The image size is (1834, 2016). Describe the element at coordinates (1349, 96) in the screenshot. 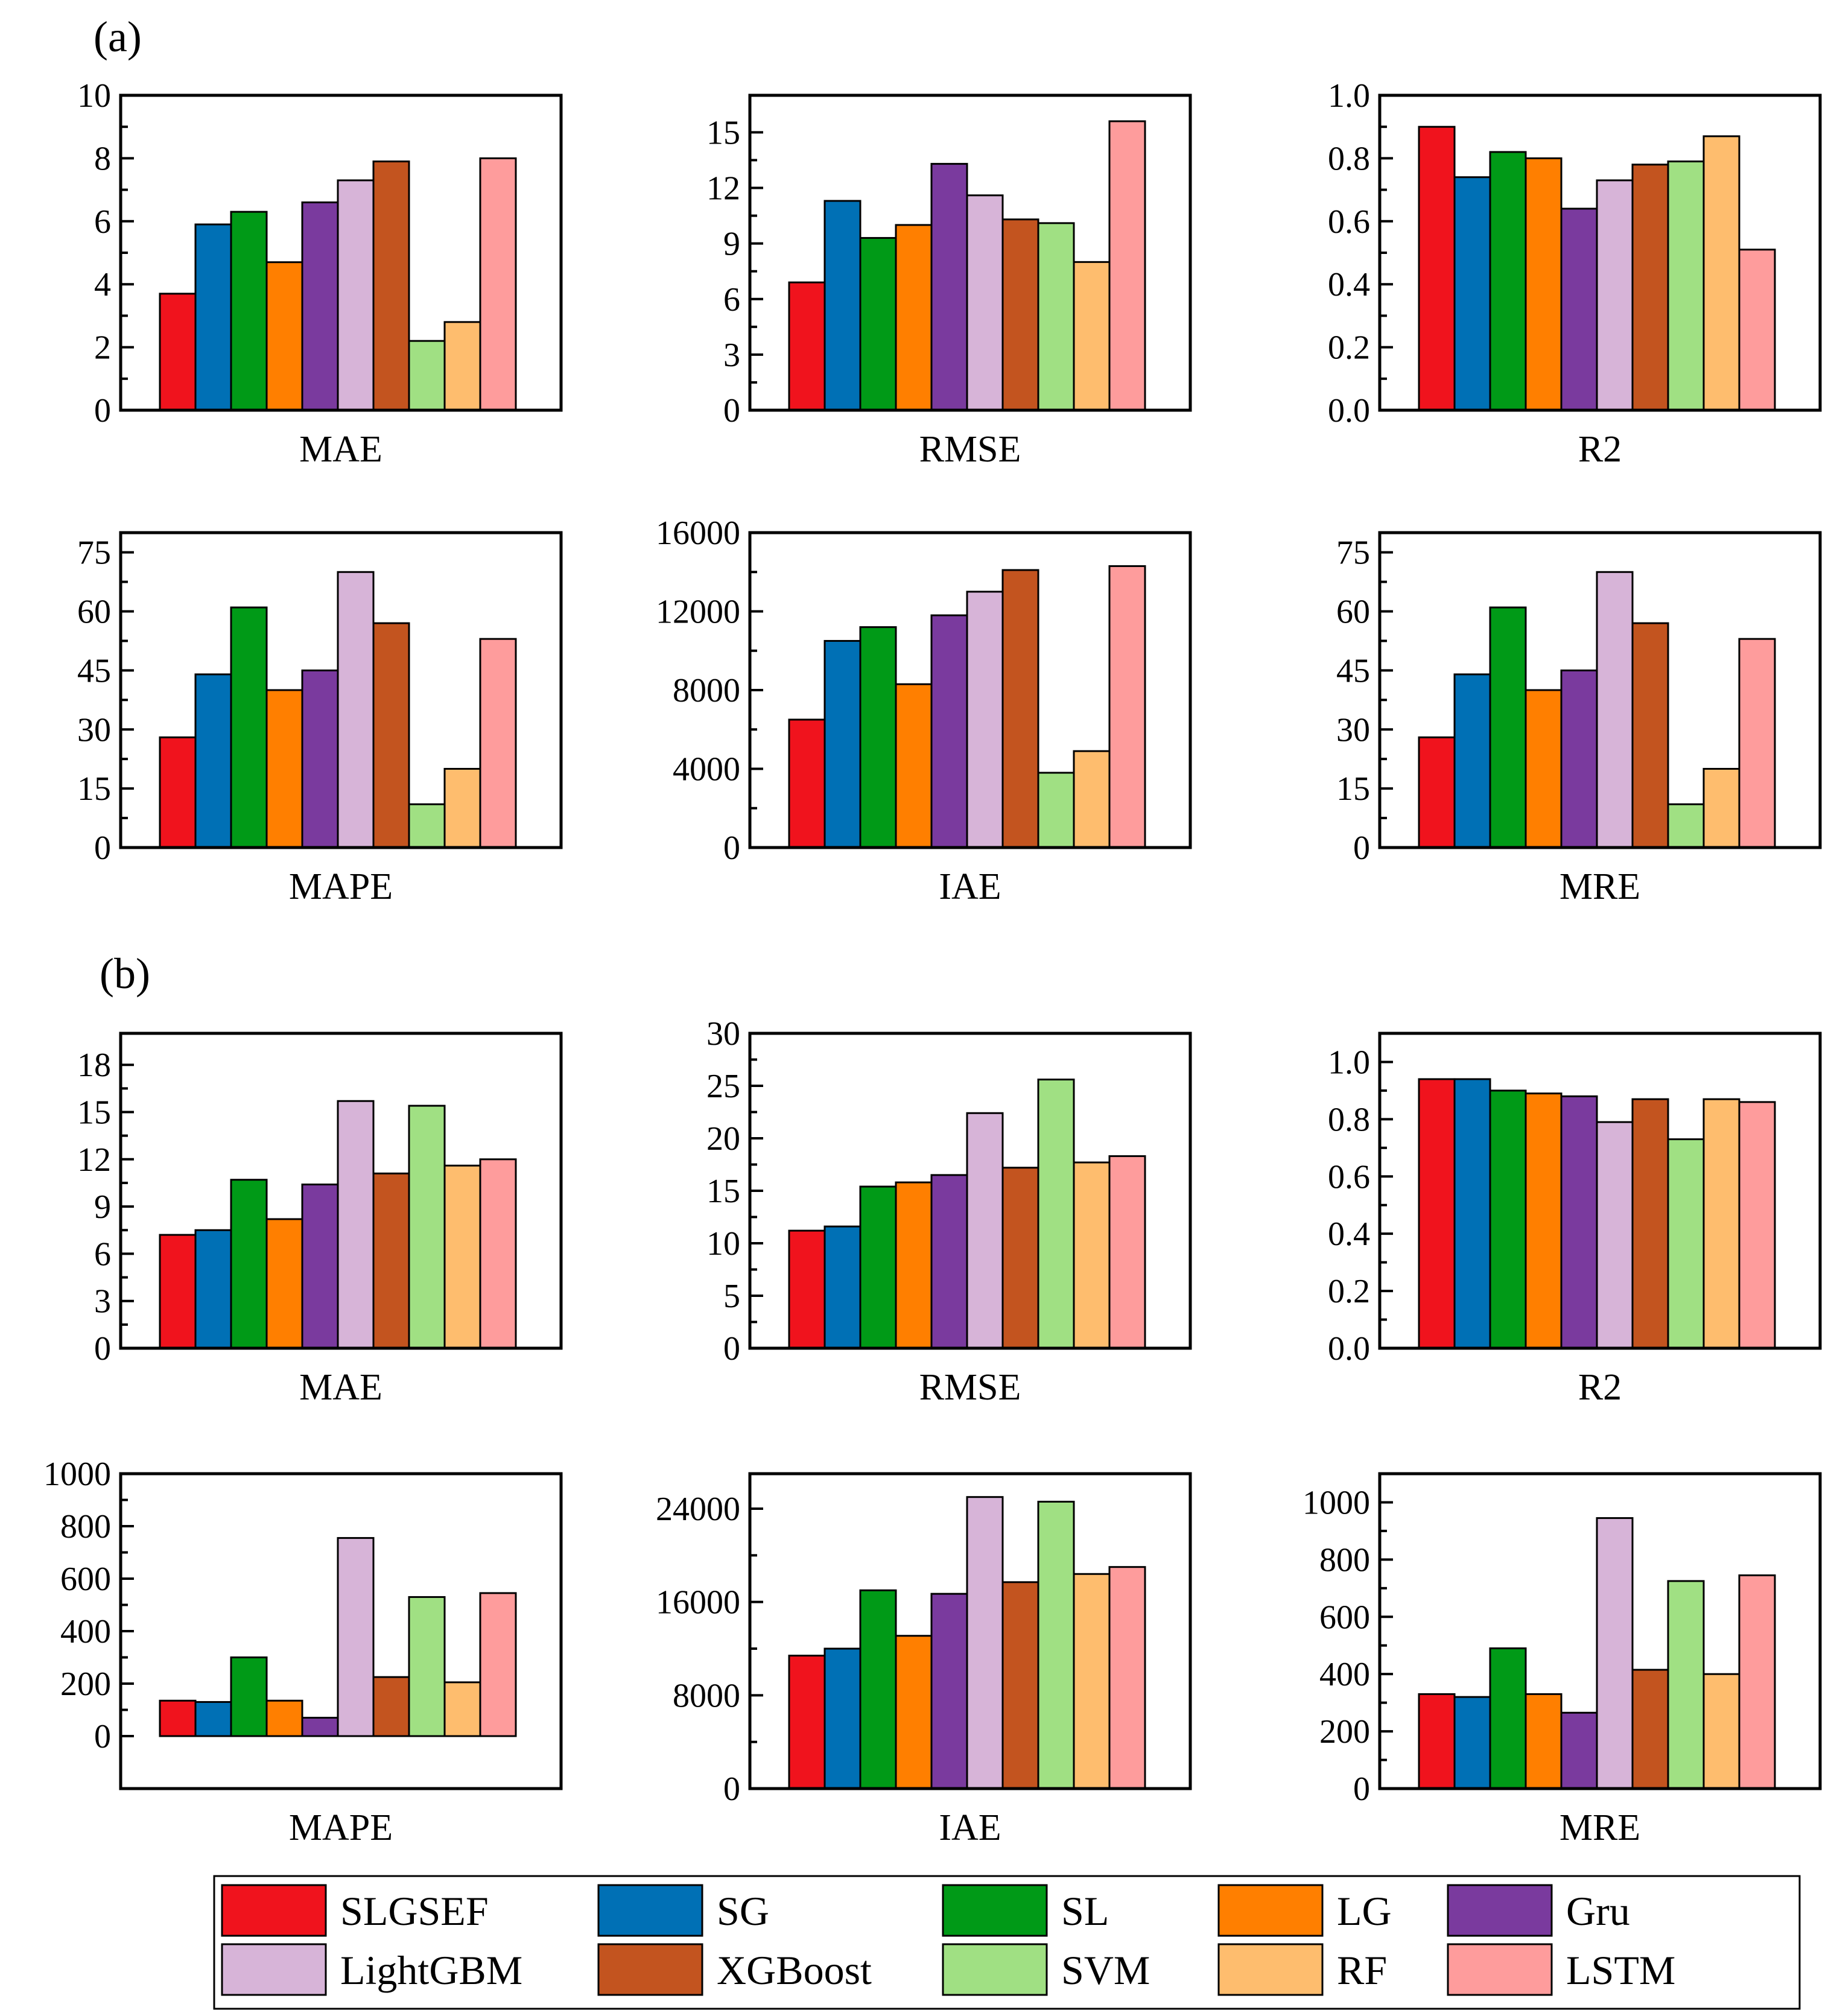

I see `y-tick-label: 1.0` at that location.